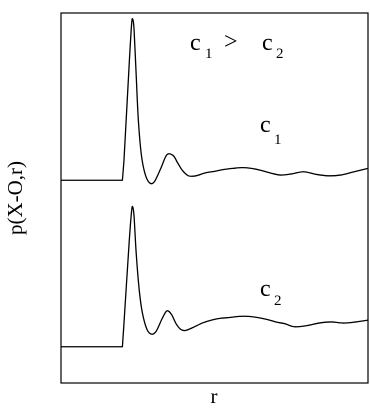 This screenshot has width=370, height=409. I want to click on annotation-lower-label: c 2, so click(271, 292).